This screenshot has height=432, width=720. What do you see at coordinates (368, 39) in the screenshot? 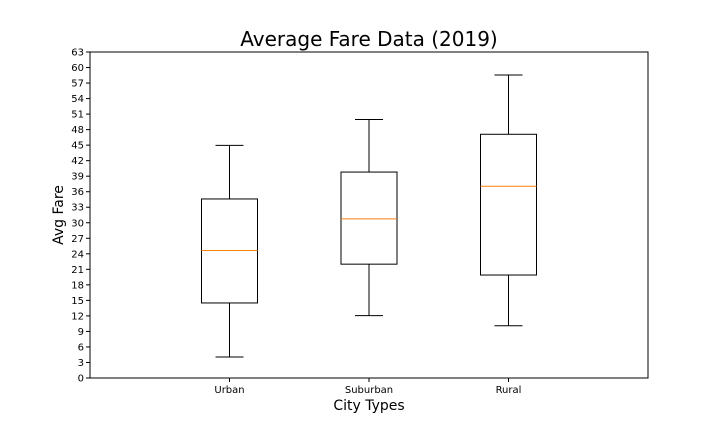
I see `chart-title: Average Fare Data (2019)` at bounding box center [368, 39].